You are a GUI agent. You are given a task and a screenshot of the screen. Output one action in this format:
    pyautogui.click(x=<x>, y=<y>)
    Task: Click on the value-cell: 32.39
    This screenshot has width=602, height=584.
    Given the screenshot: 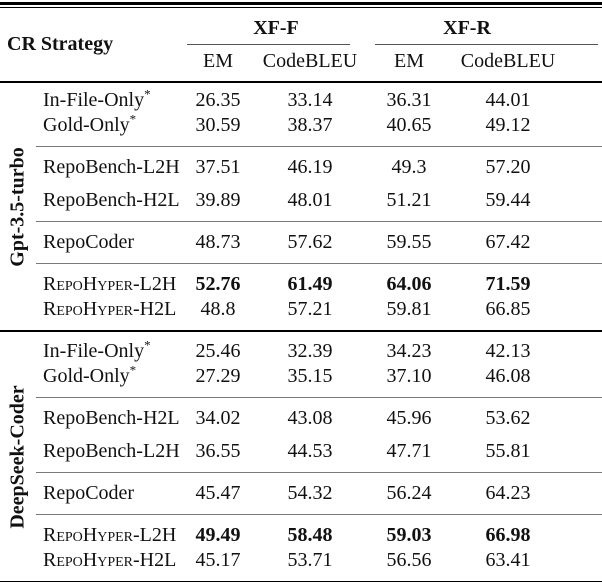 What is the action you would take?
    pyautogui.click(x=310, y=347)
    